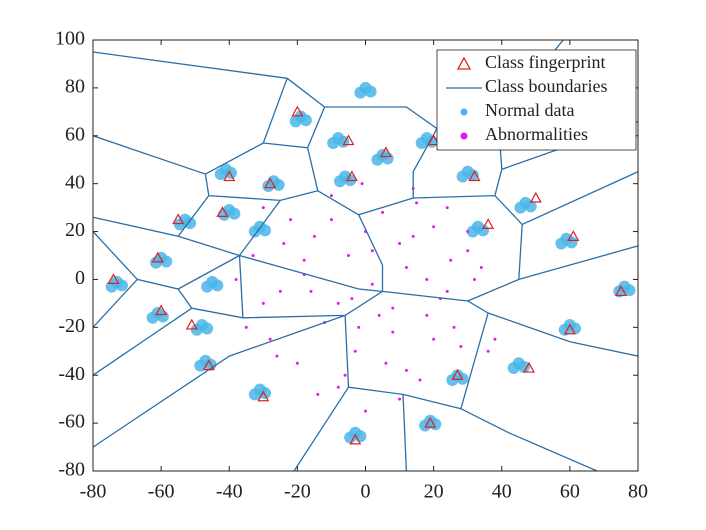  Describe the element at coordinates (75, 230) in the screenshot. I see `y-tick-label: 20` at that location.